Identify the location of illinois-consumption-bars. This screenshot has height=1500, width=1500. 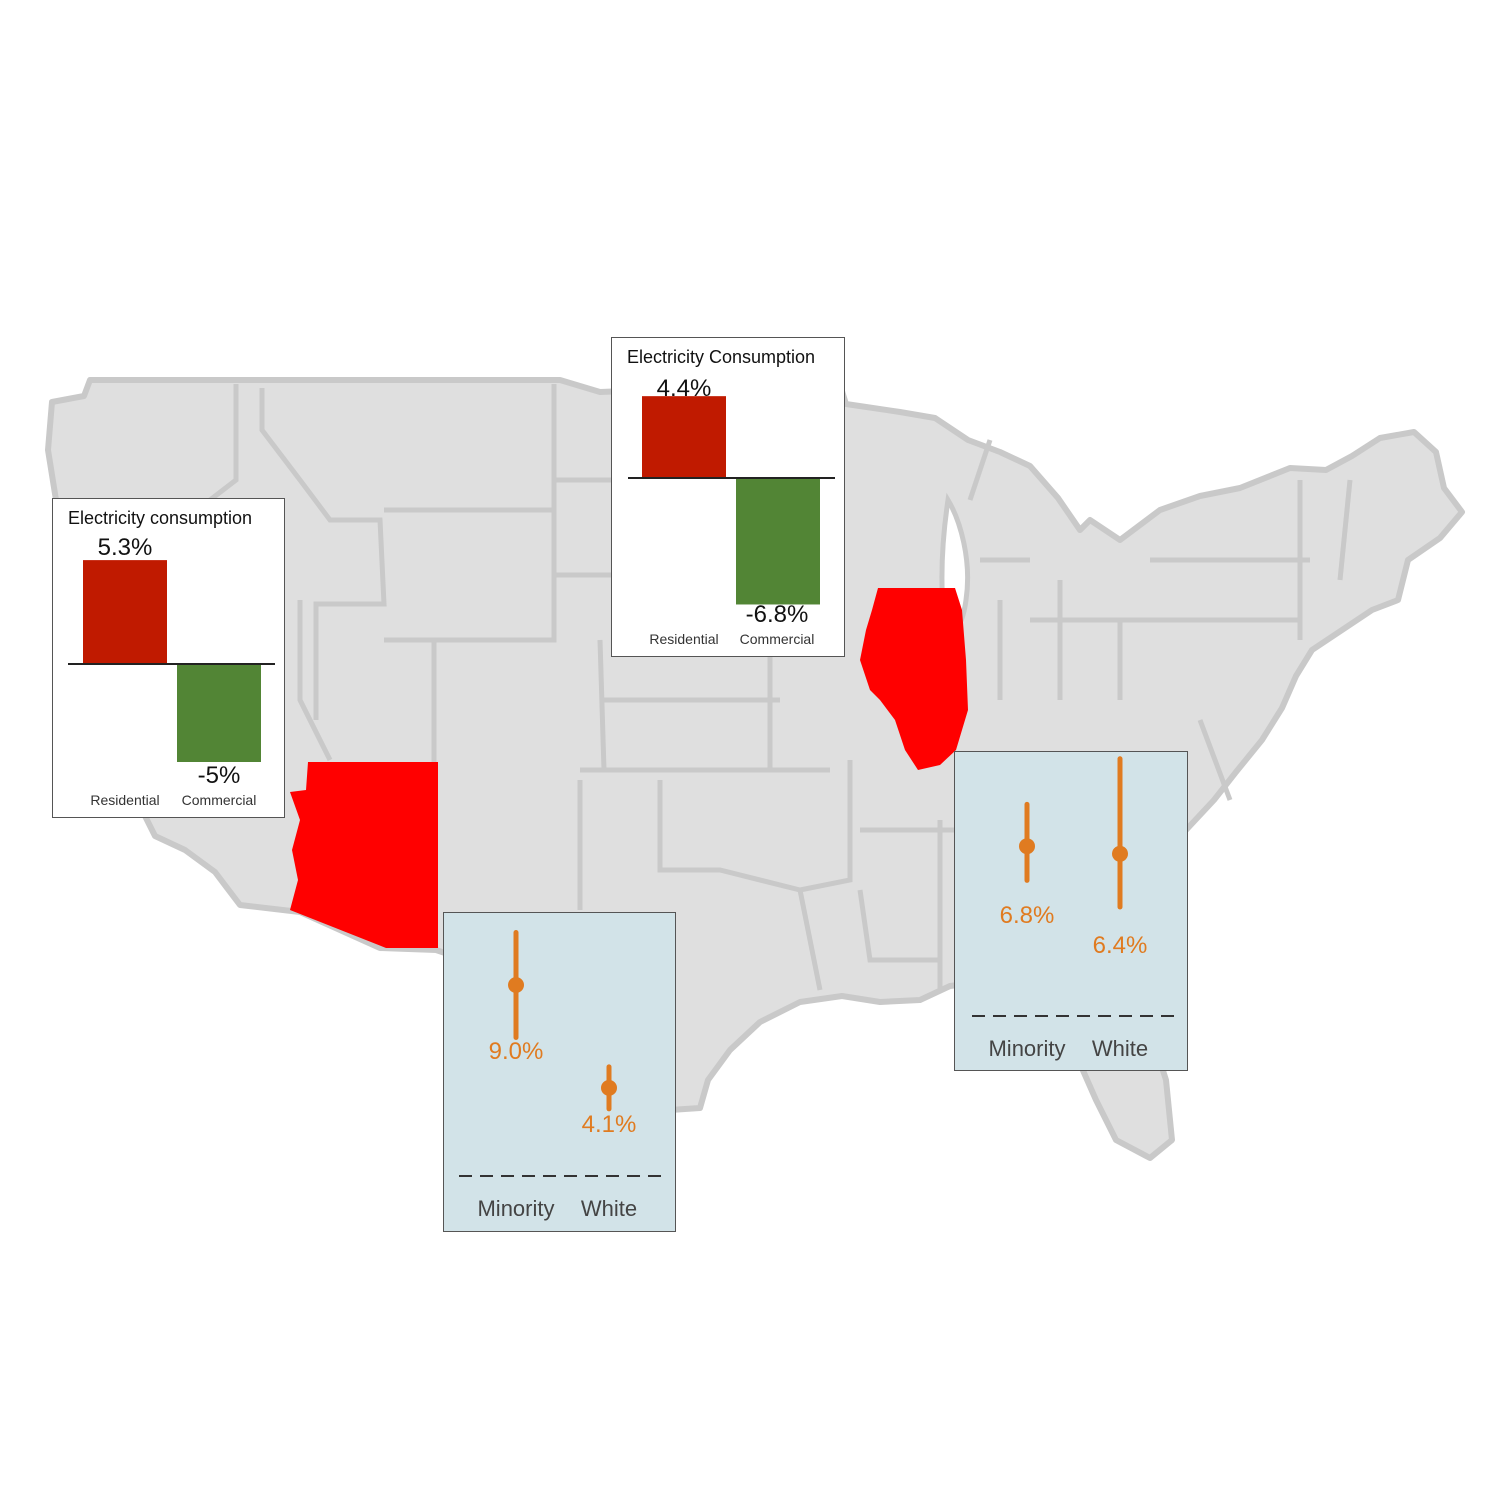
(731, 500).